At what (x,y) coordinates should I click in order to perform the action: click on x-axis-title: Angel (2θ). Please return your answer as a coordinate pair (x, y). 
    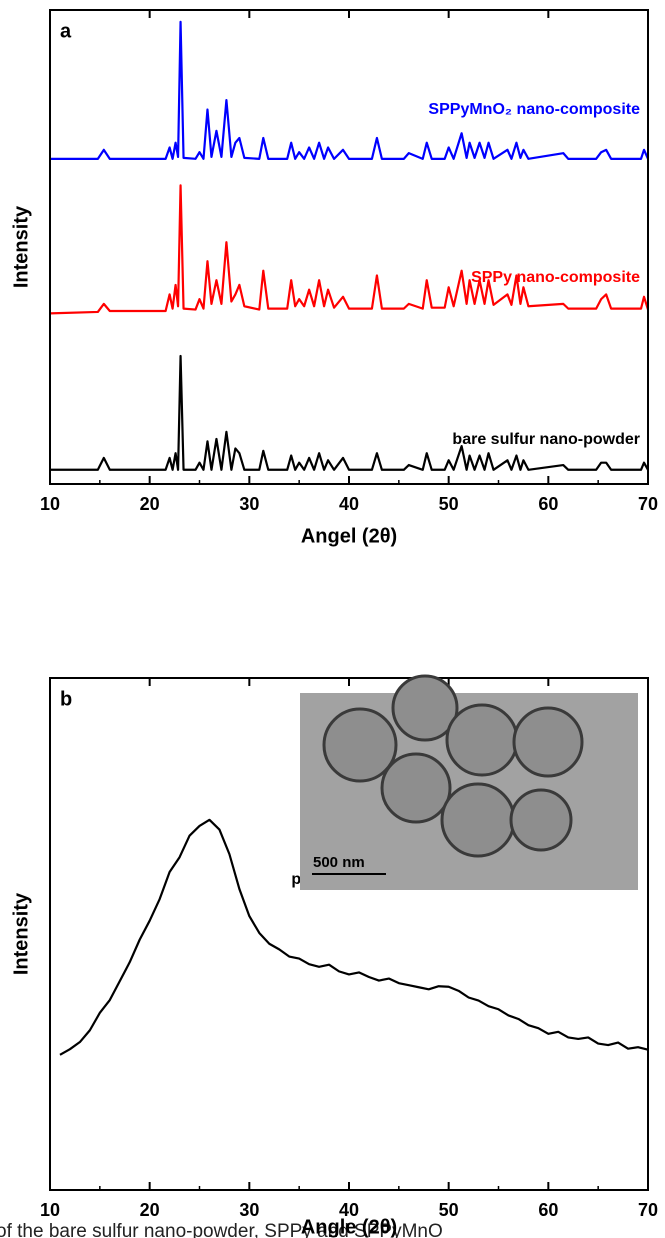
    Looking at the image, I should click on (349, 536).